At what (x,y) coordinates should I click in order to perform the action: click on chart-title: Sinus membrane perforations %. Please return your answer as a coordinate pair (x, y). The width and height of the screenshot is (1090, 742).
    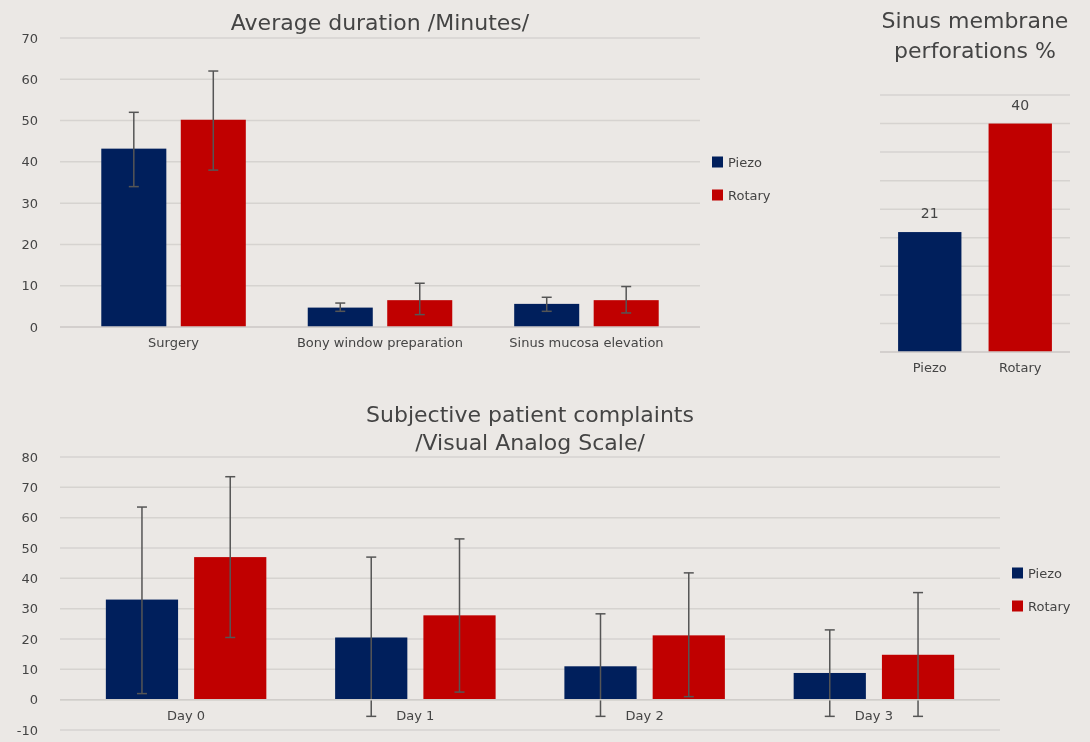
    Looking at the image, I should click on (975, 35).